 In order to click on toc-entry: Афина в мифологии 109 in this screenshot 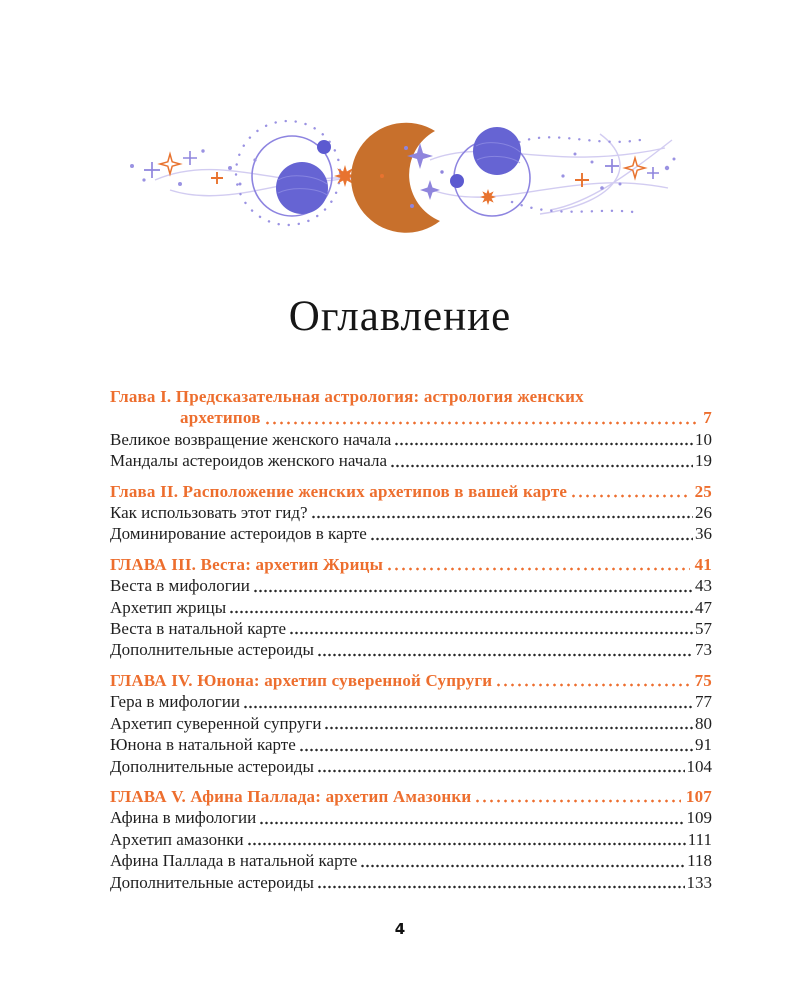, I will do `click(411, 818)`.